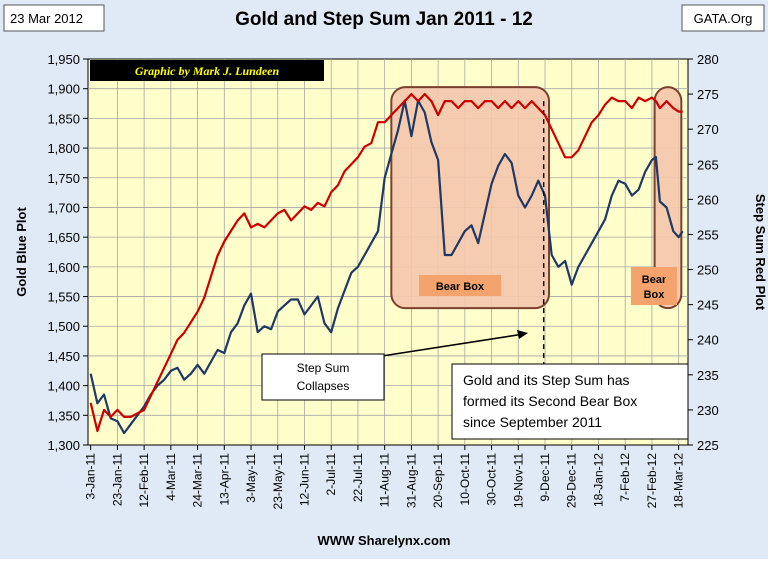 The width and height of the screenshot is (768, 564). What do you see at coordinates (63, 178) in the screenshot?
I see `y-left-tick-label: 1,750` at bounding box center [63, 178].